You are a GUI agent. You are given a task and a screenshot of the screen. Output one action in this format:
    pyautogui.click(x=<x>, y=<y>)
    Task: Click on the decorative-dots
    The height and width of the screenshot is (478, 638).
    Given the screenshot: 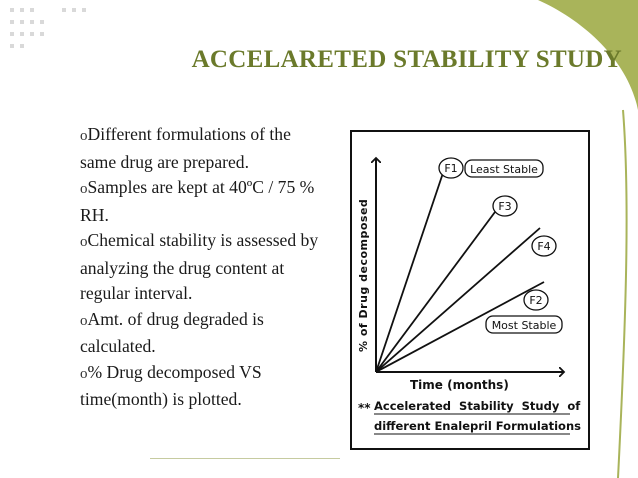 What is the action you would take?
    pyautogui.click(x=48, y=28)
    